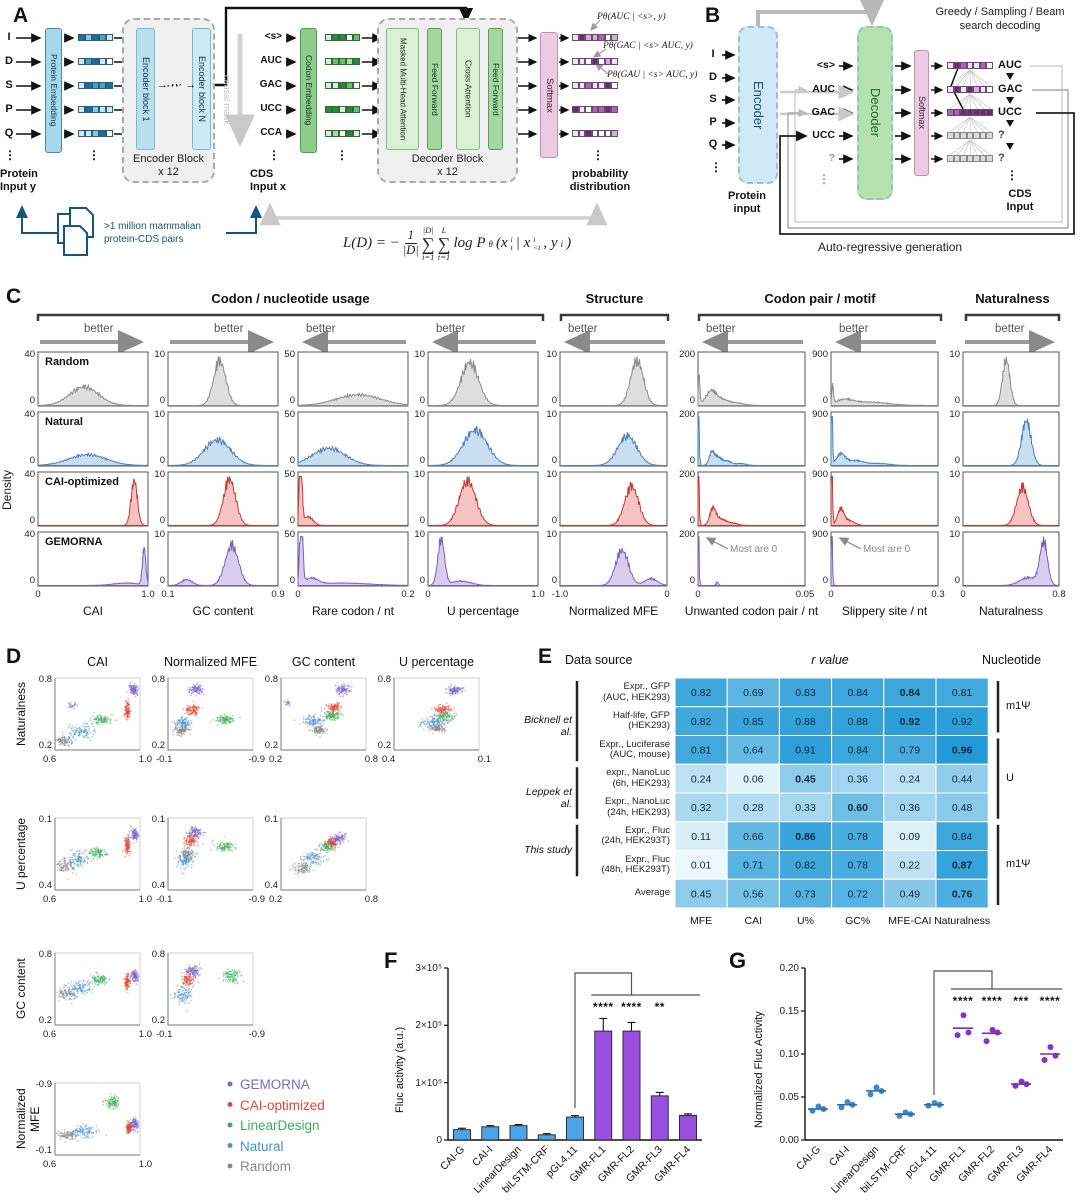 The image size is (1080, 1203). What do you see at coordinates (145, 89) in the screenshot?
I see `encoder-block-1-box: Encoder block 1` at bounding box center [145, 89].